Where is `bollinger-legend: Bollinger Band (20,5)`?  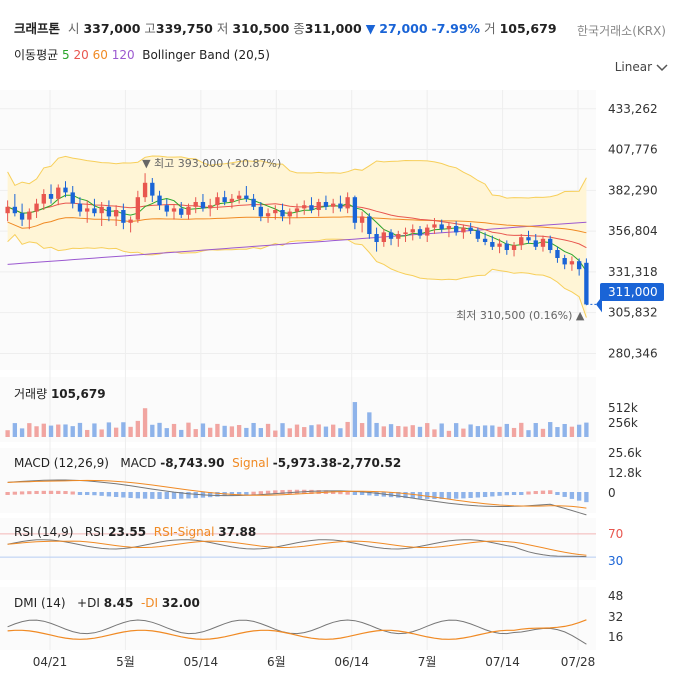
bollinger-legend: Bollinger Band (20,5) is located at coordinates (206, 55).